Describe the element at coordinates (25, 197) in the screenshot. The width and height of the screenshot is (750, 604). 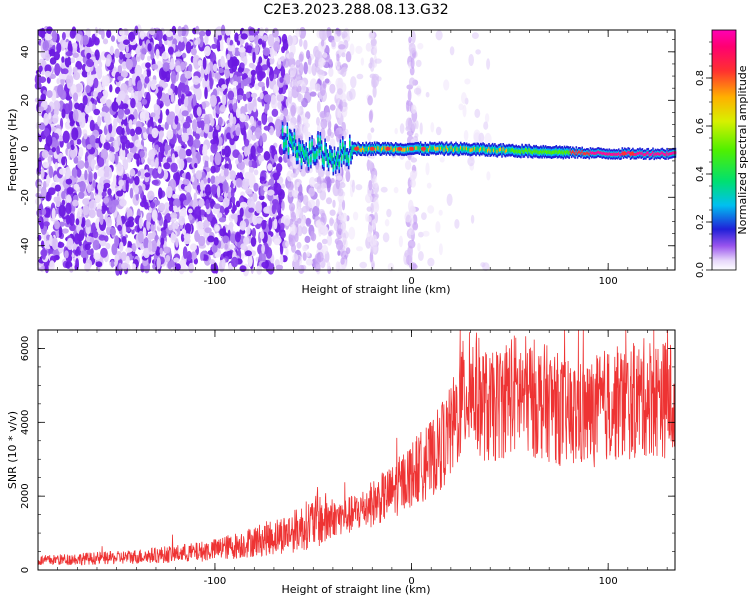
I see `spectrogram-ytick-label: -20` at that location.